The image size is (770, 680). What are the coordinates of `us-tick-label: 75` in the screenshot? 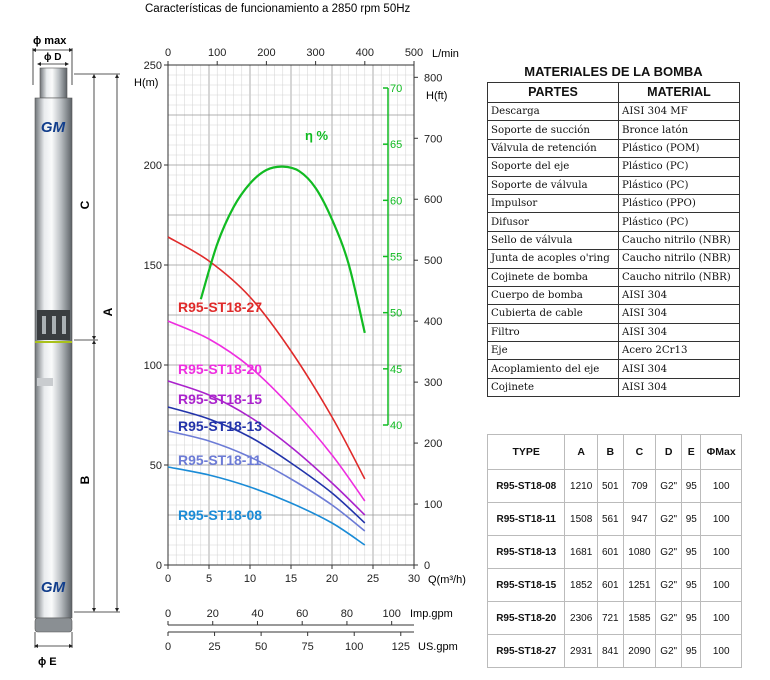 It's located at (308, 647).